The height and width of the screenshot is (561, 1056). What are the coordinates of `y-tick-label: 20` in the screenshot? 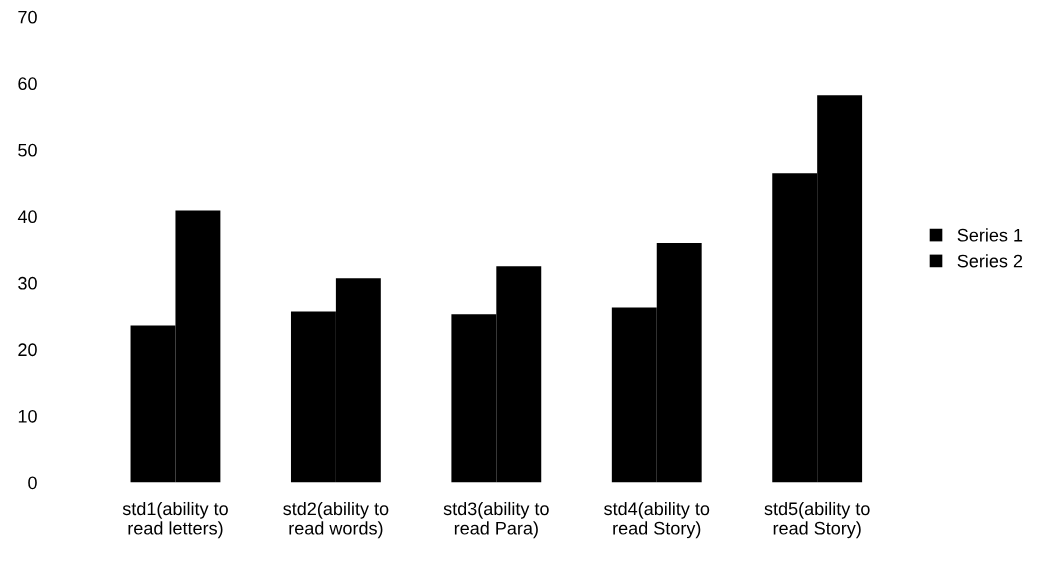 It's located at (27, 350).